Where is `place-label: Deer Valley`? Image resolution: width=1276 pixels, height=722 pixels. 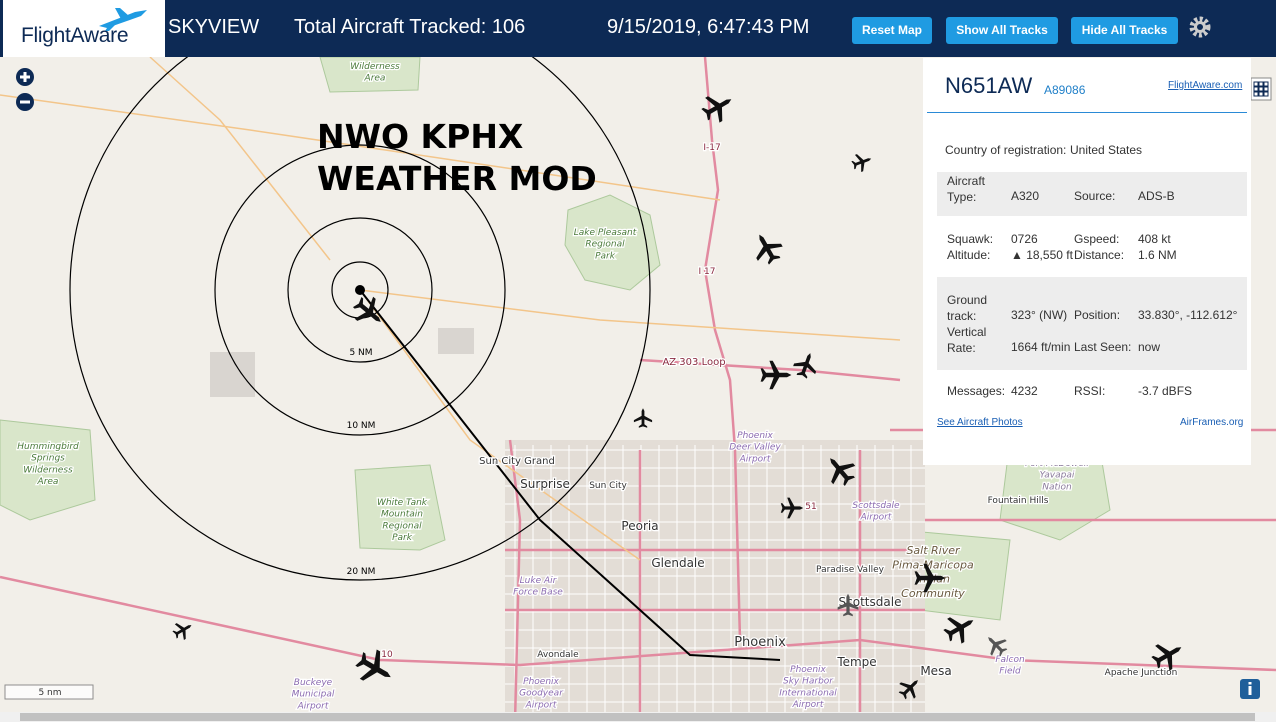 place-label: Deer Valley is located at coordinates (755, 448).